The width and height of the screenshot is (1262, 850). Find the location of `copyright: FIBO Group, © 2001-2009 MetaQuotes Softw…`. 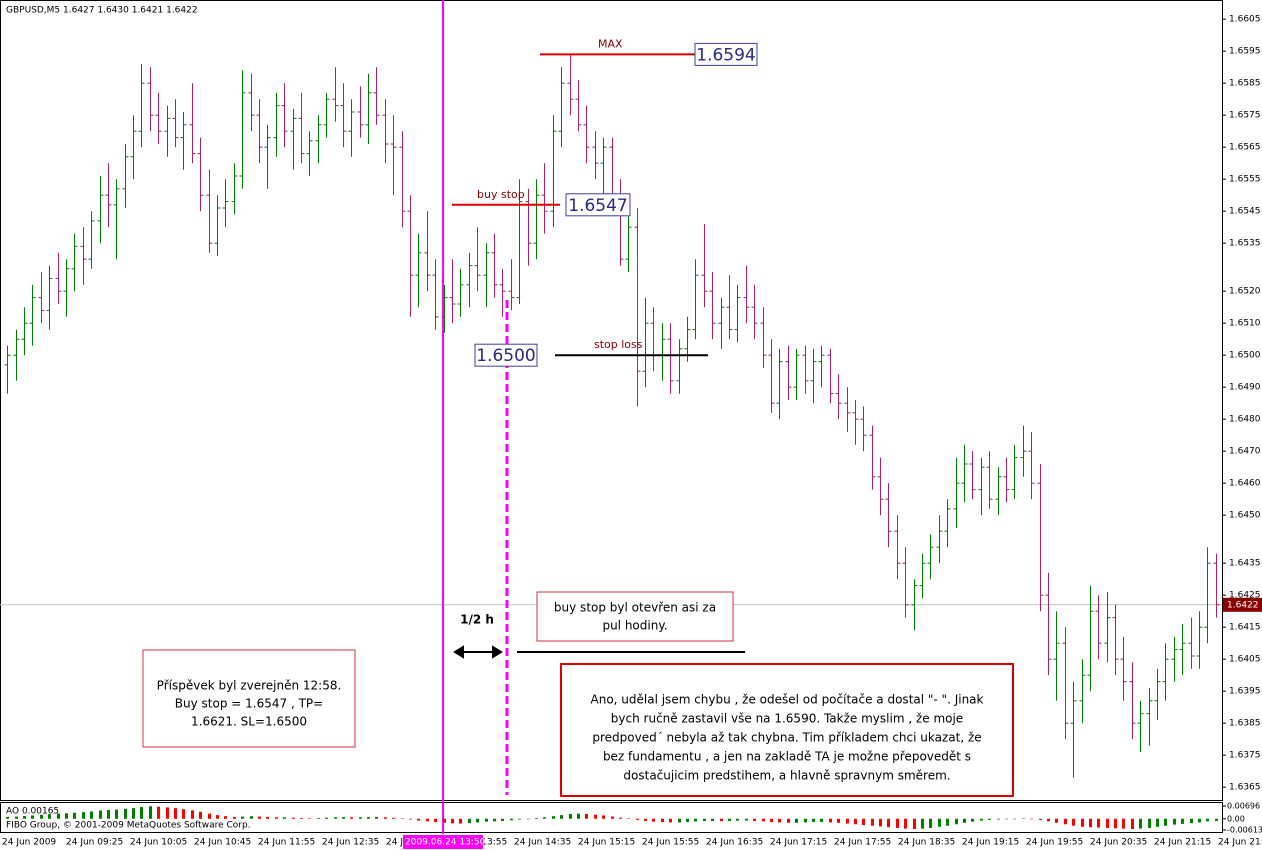

copyright: FIBO Group, © 2001-2009 MetaQuotes Softw… is located at coordinates (128, 826).